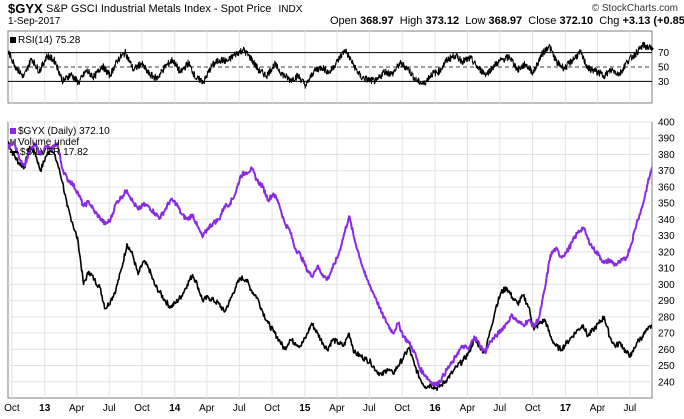  Describe the element at coordinates (45, 408) in the screenshot. I see `x-tick-label: 13` at that location.